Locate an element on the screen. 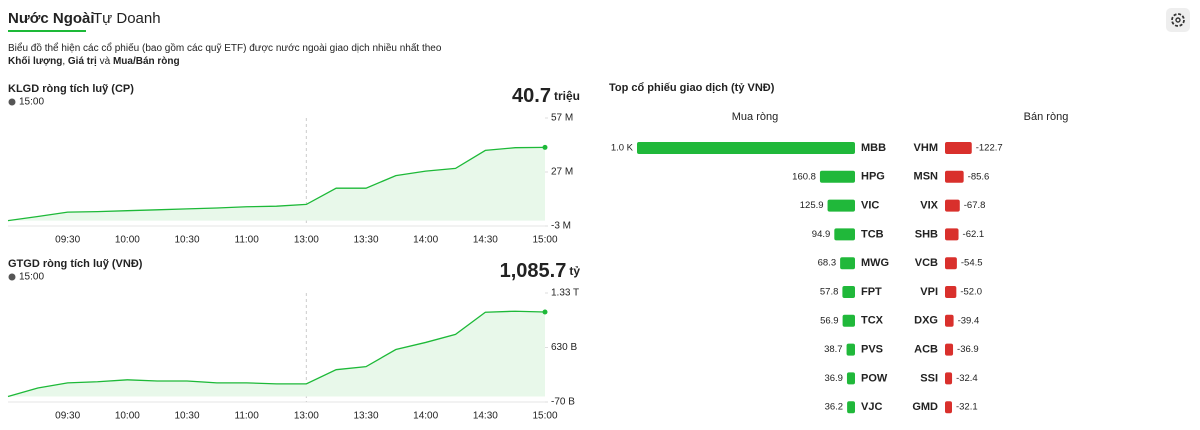  value-label: 38.7 is located at coordinates (833, 349).